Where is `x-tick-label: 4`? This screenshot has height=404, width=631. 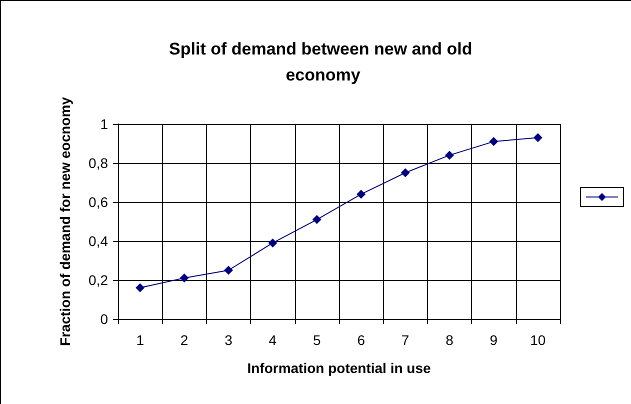 x-tick-label: 4 is located at coordinates (272, 340).